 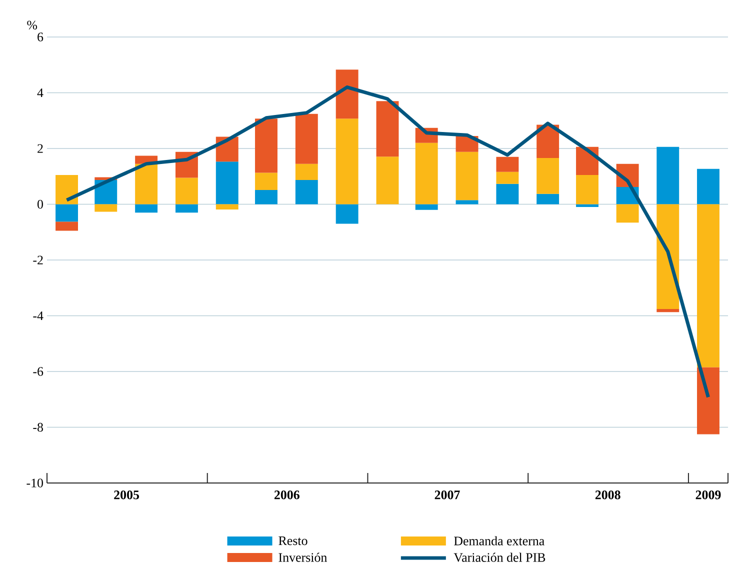 I want to click on y-tick-label: 4, so click(x=40, y=93).